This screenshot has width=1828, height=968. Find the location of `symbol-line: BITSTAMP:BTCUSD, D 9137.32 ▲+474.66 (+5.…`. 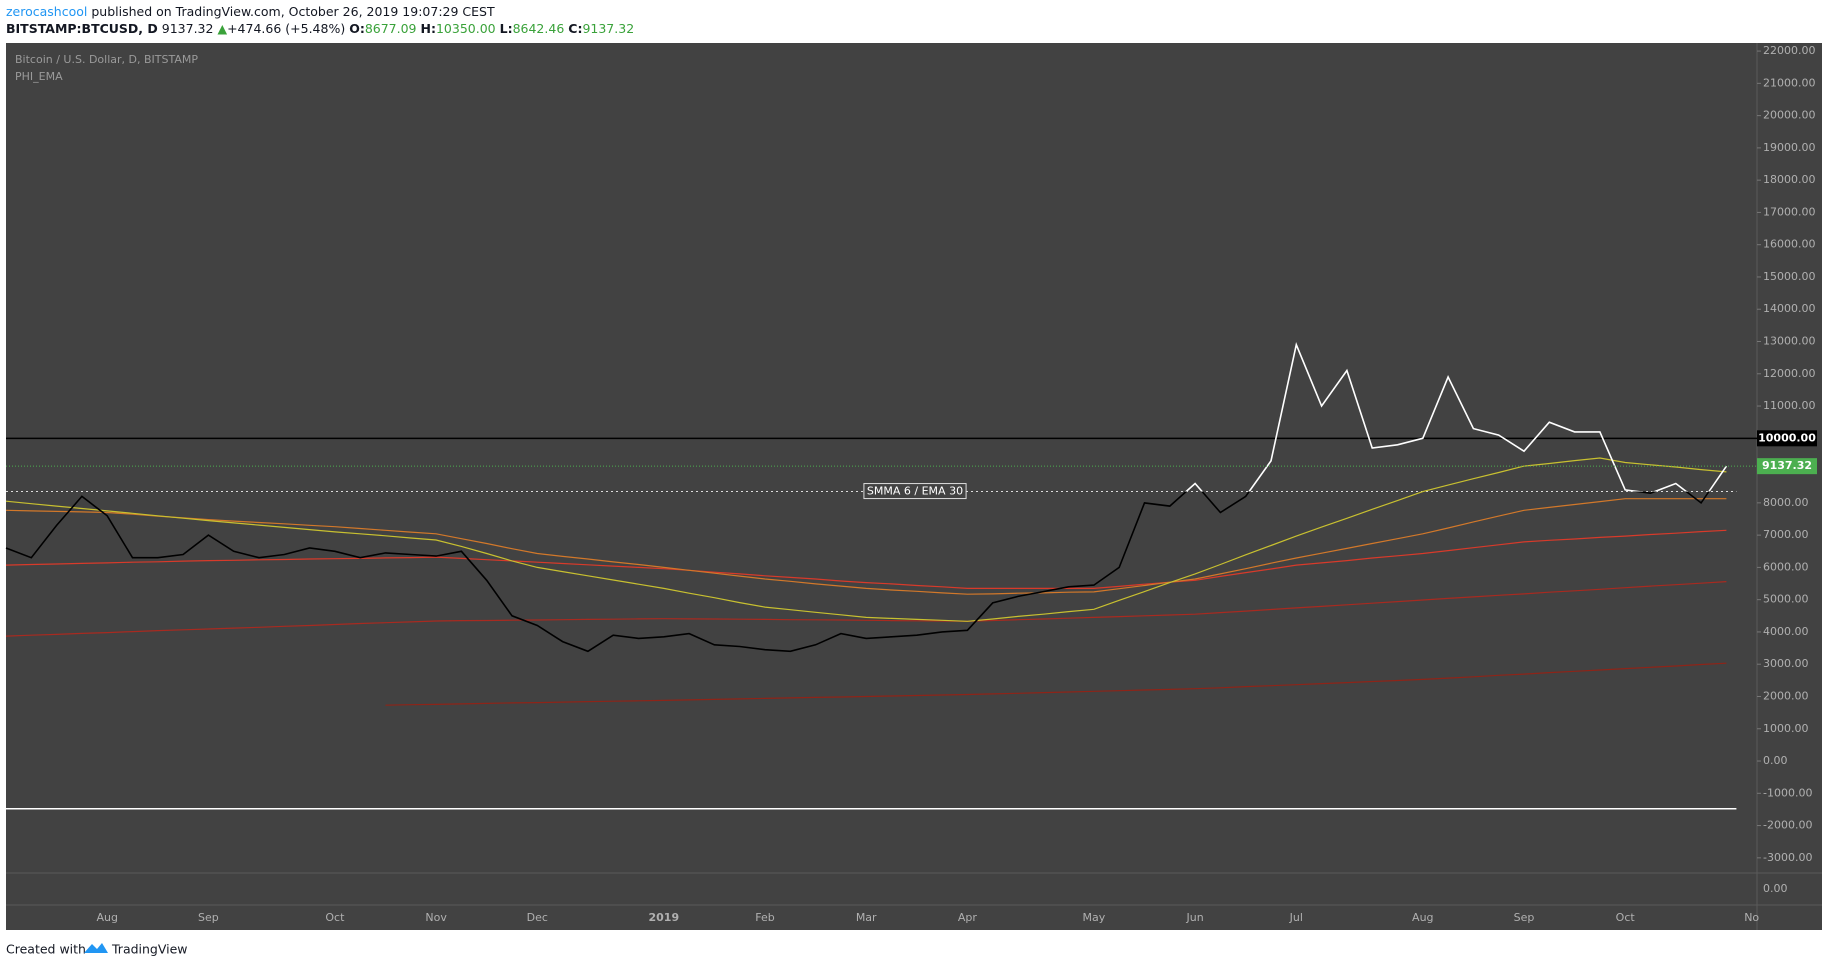

symbol-line: BITSTAMP:BTCUSD, D 9137.32 ▲+474.66 (+5.… is located at coordinates (320, 28).